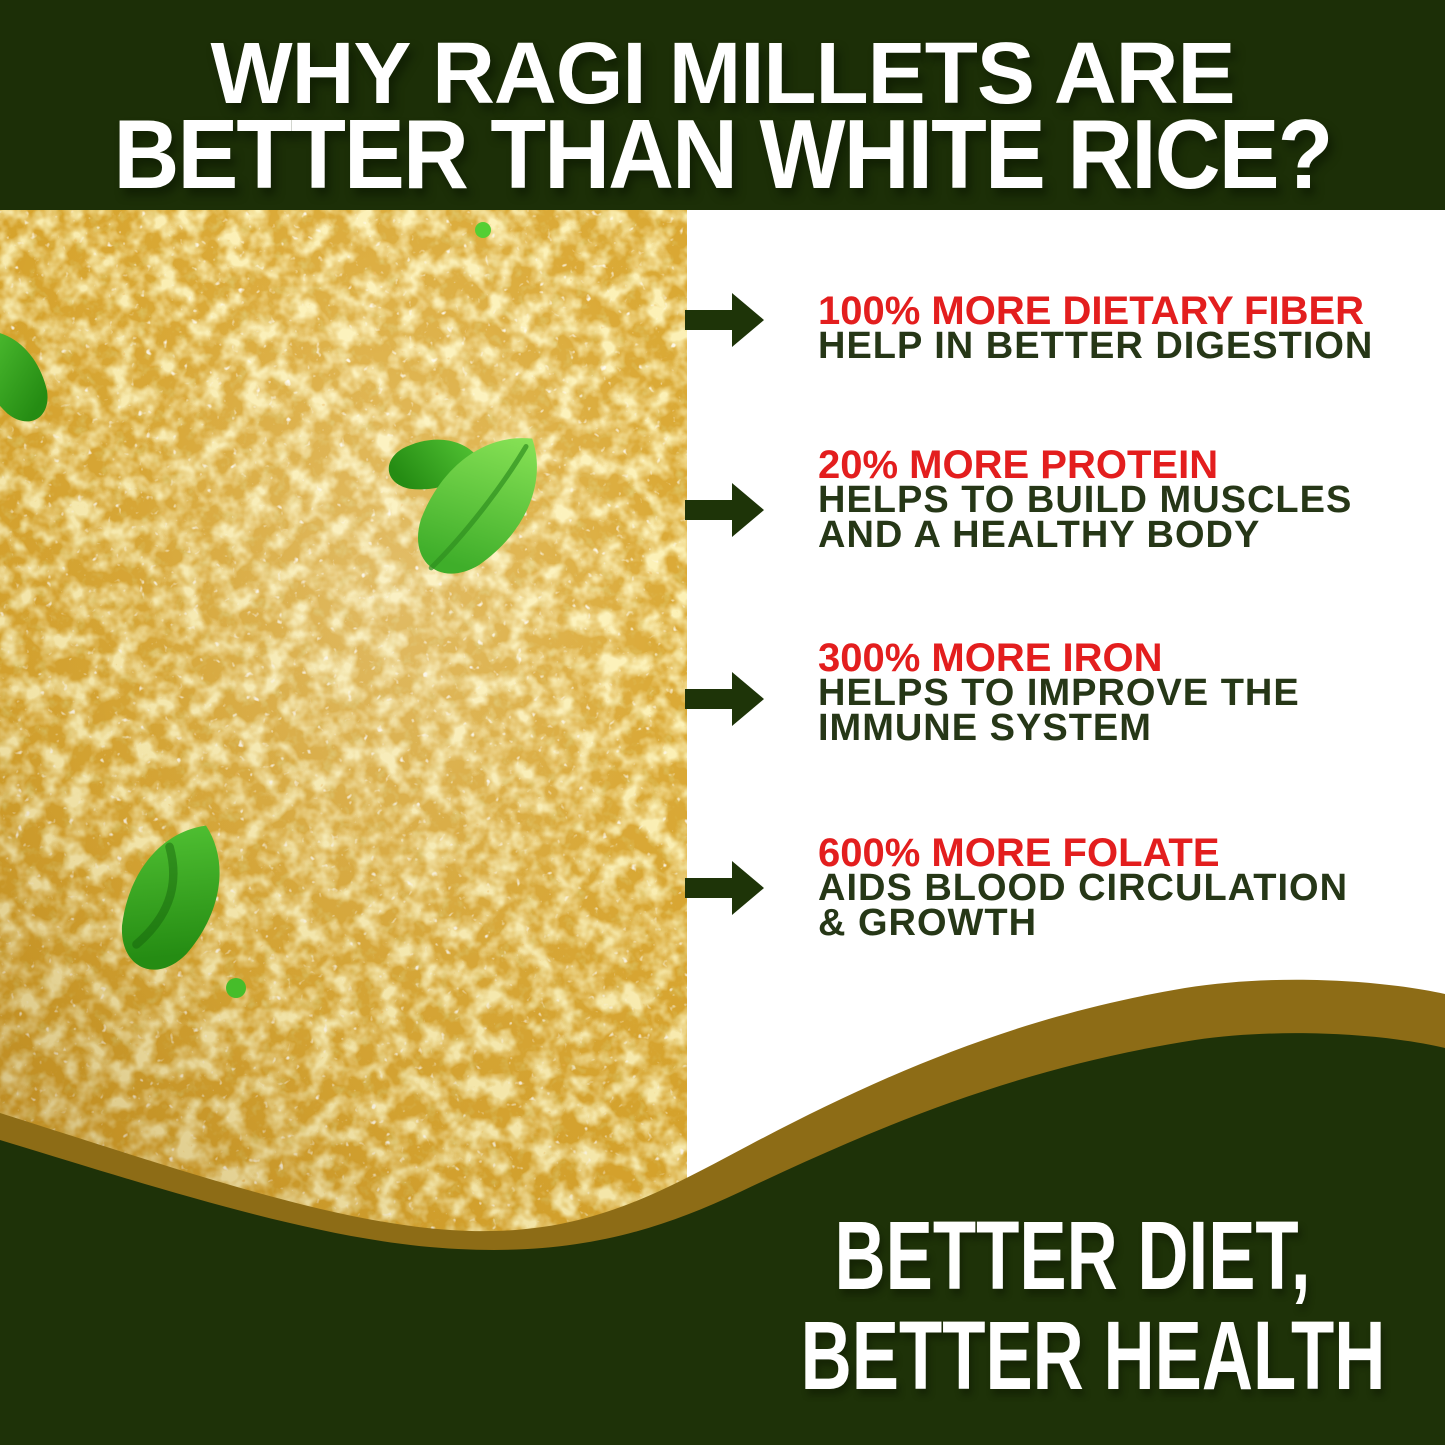  I want to click on poster-title-line2: BETTER THAN WHITE RICE?, so click(723, 154).